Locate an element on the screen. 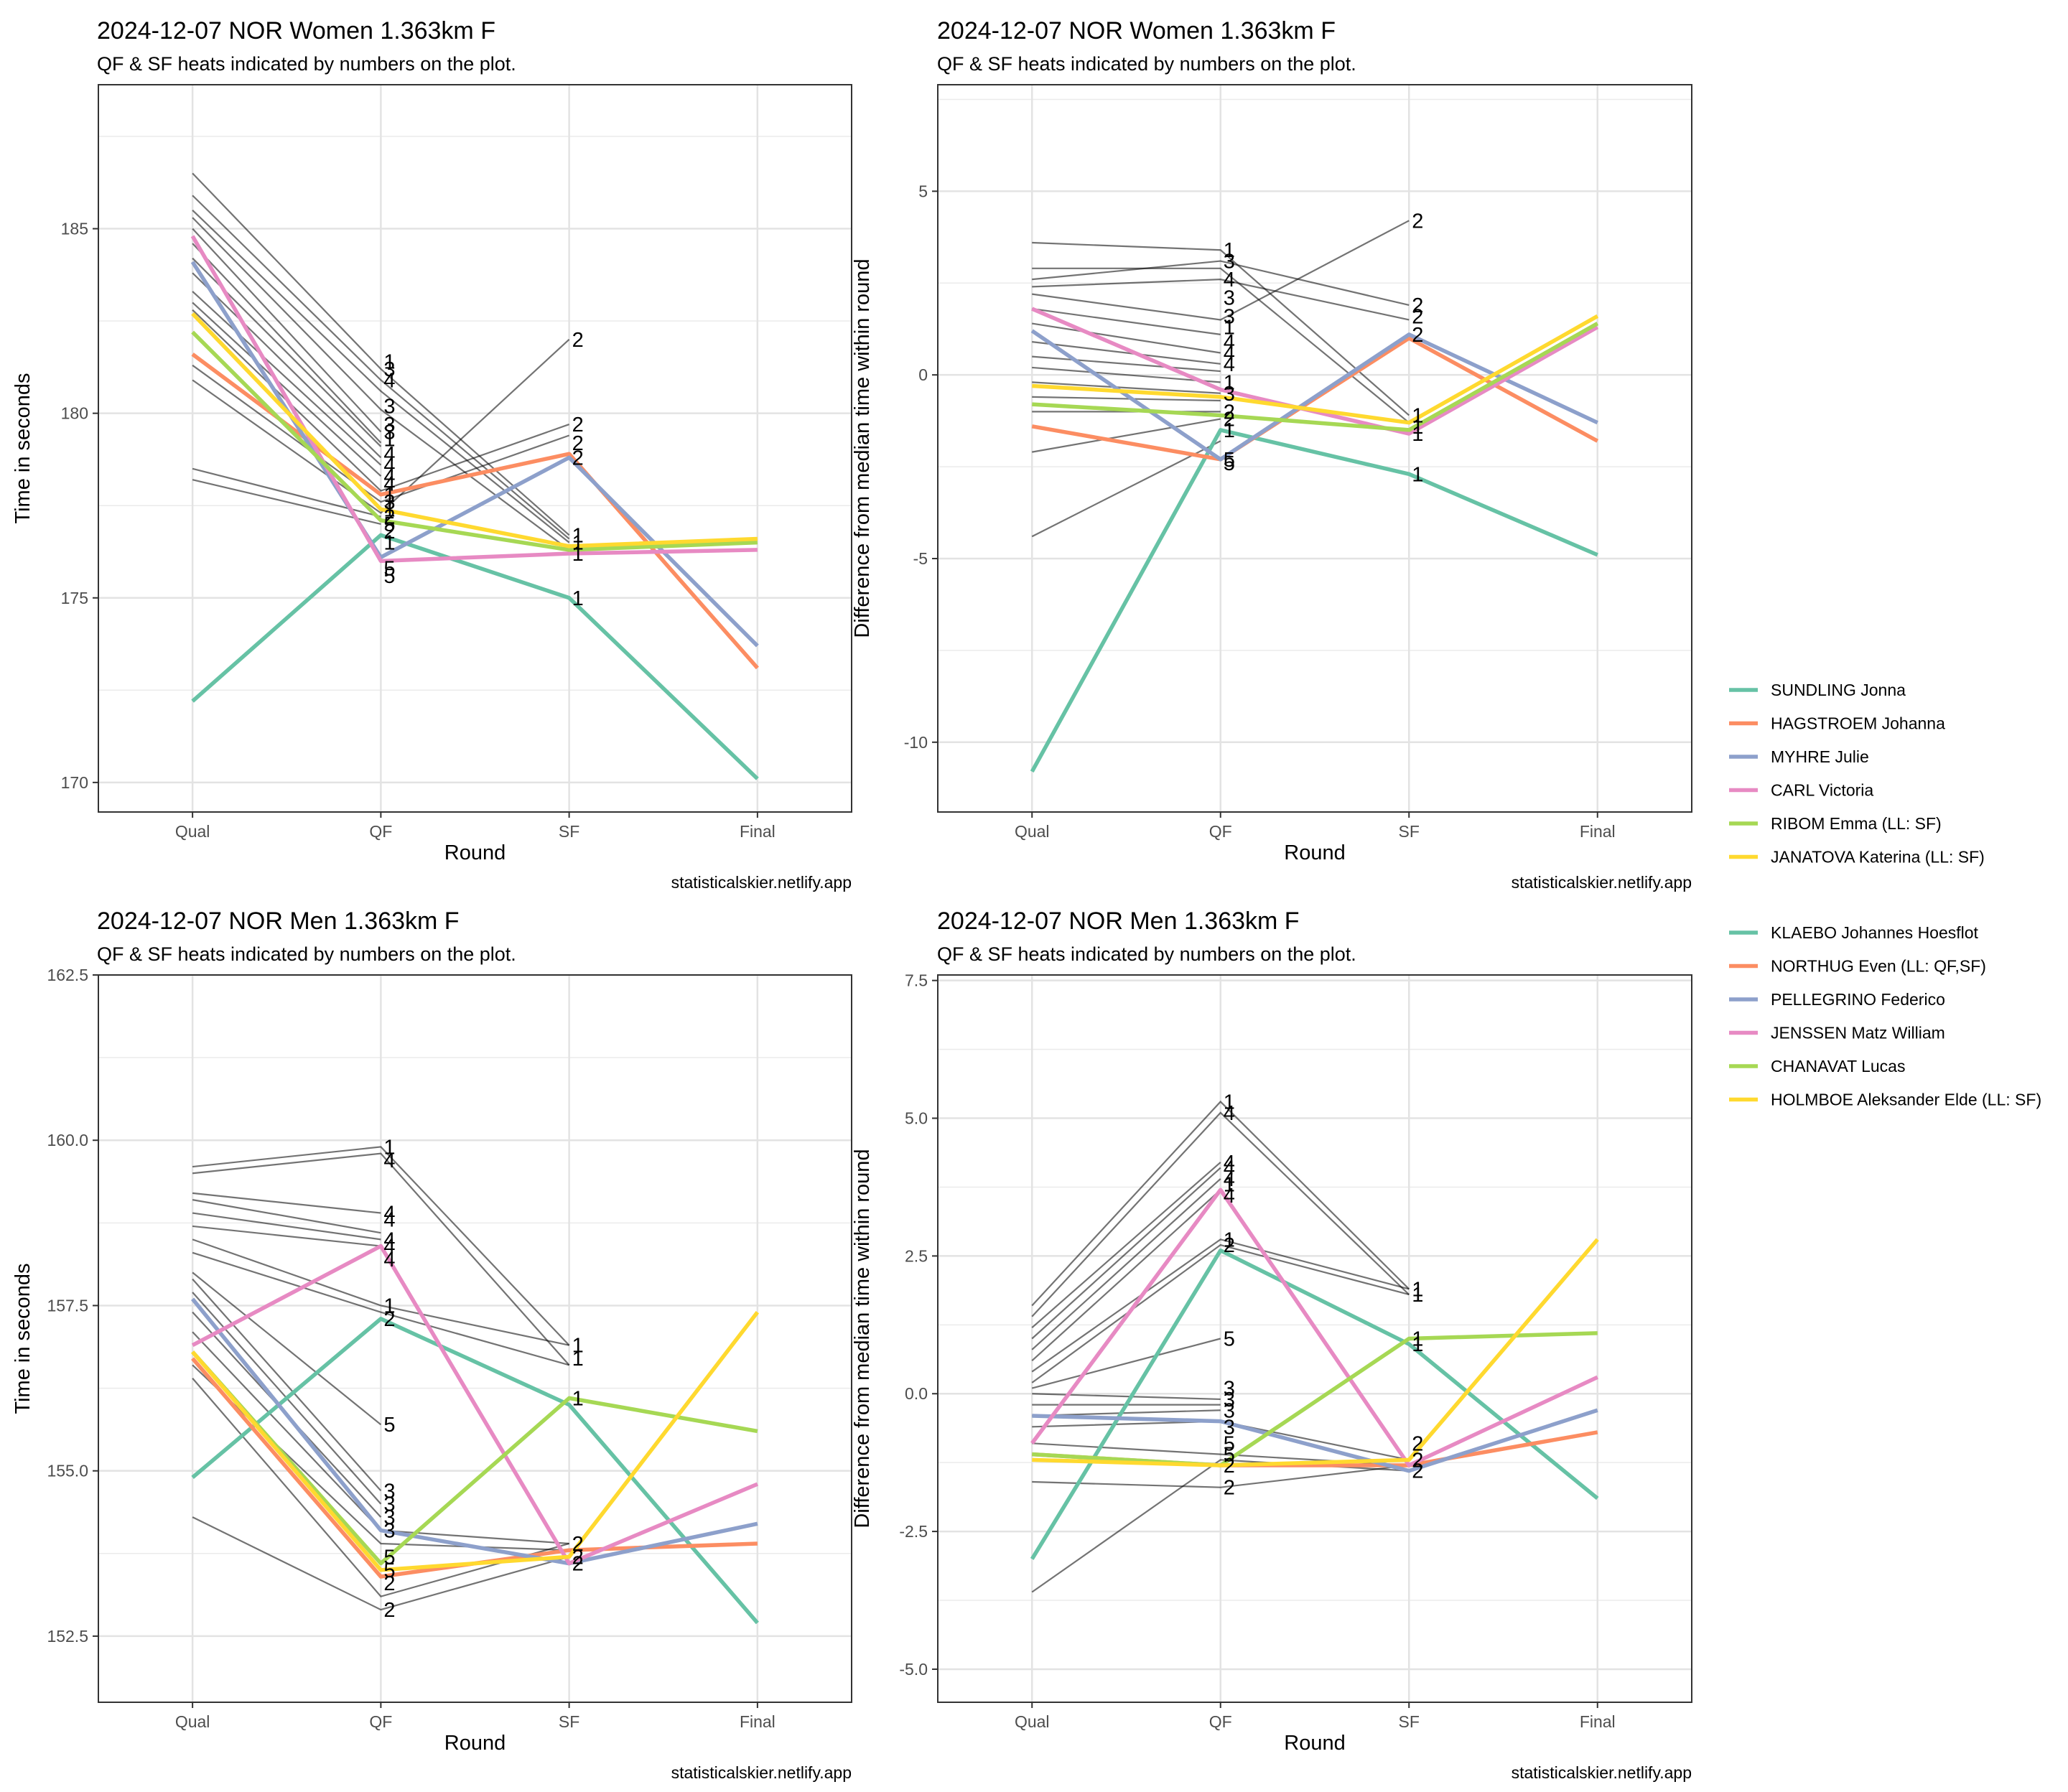 This screenshot has width=2068, height=1792. legend-label: CARL Victoria is located at coordinates (1822, 790).